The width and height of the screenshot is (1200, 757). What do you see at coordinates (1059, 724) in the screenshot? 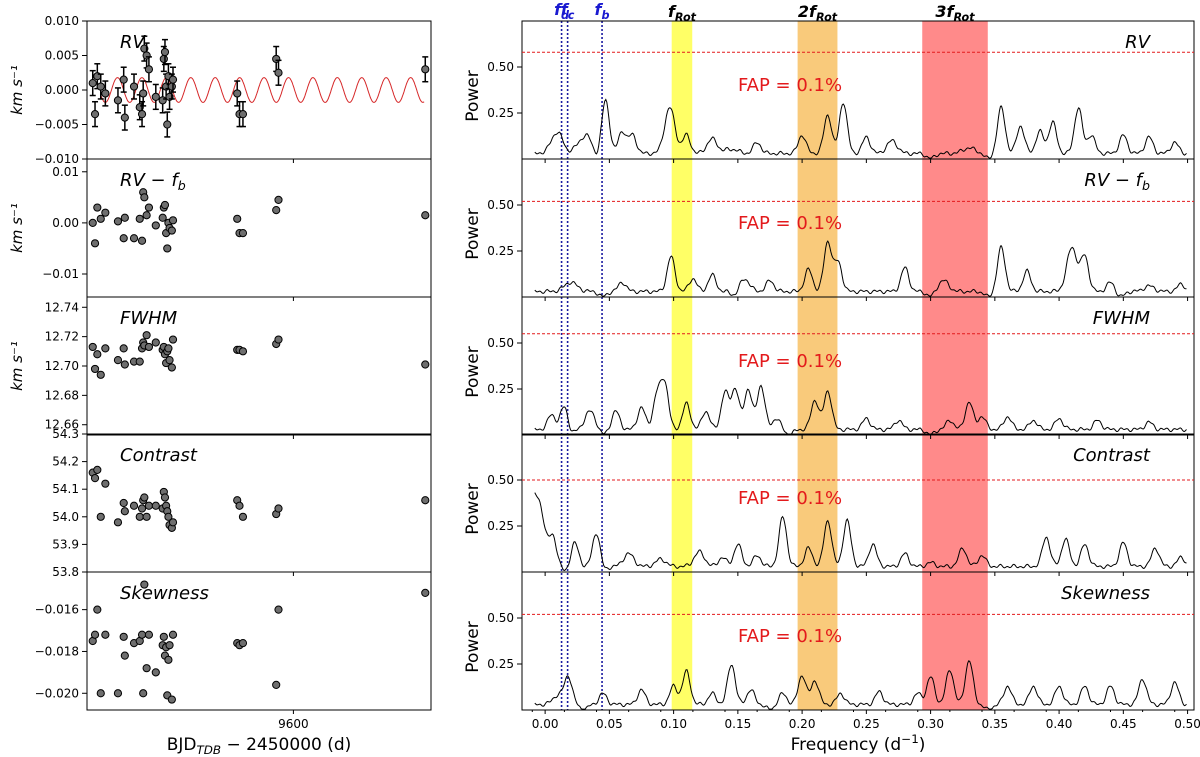
I see `x-tick-label: 0.40` at bounding box center [1059, 724].